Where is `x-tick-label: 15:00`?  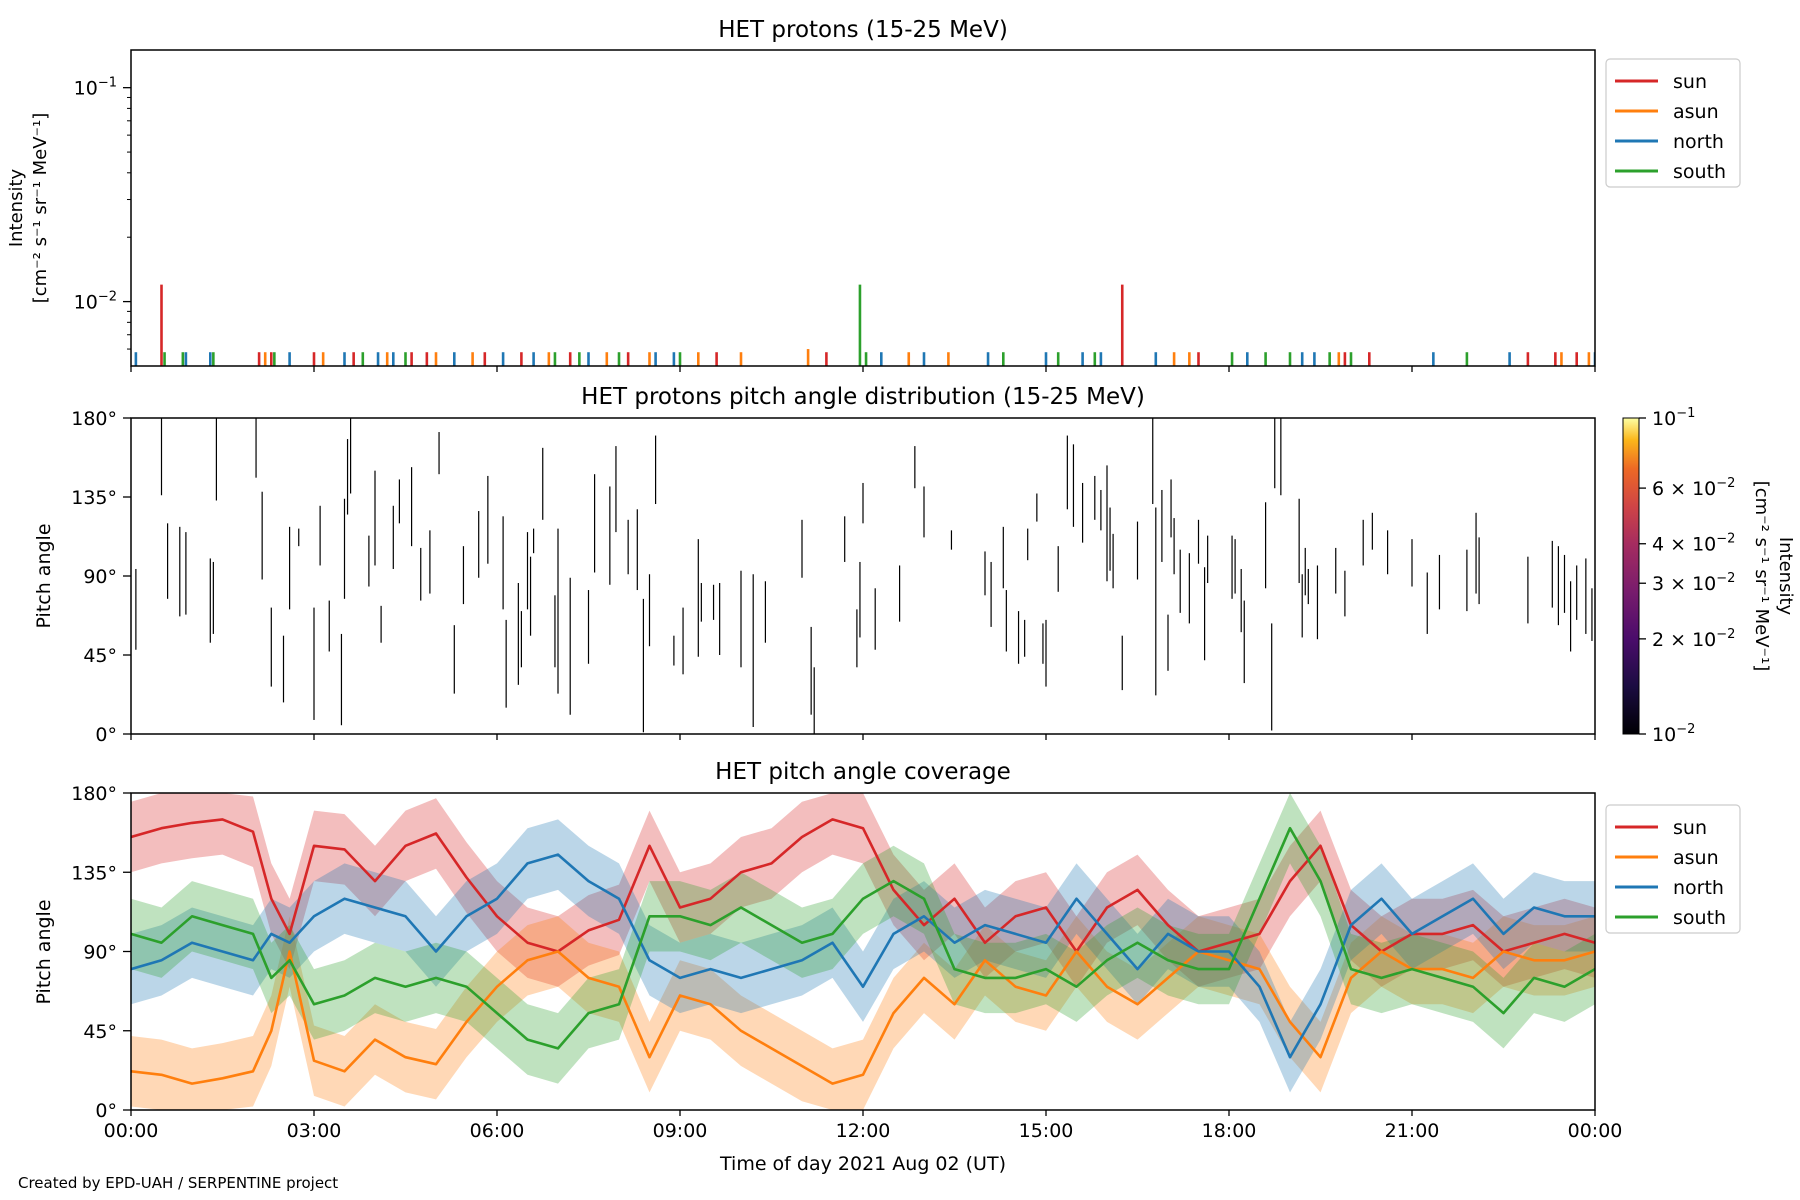 x-tick-label: 15:00 is located at coordinates (1046, 1131).